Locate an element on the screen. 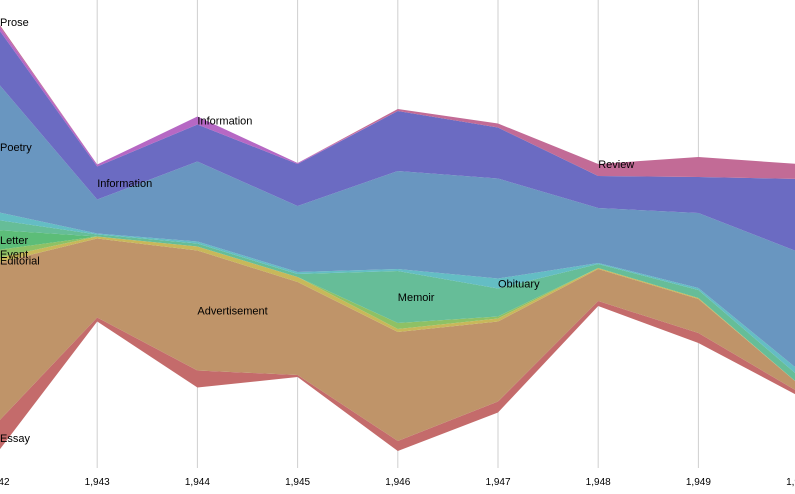  layer-label-essay: Essay is located at coordinates (15, 439).